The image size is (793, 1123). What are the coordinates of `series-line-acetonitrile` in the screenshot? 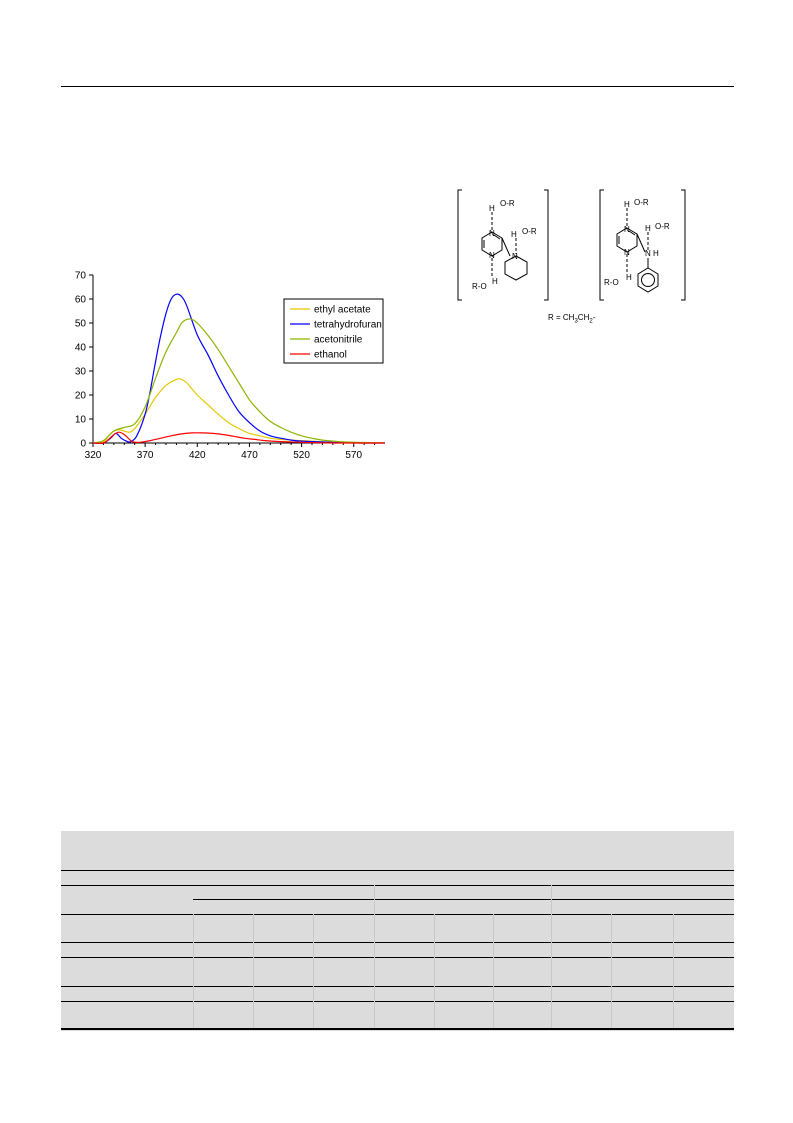 It's located at (239, 381).